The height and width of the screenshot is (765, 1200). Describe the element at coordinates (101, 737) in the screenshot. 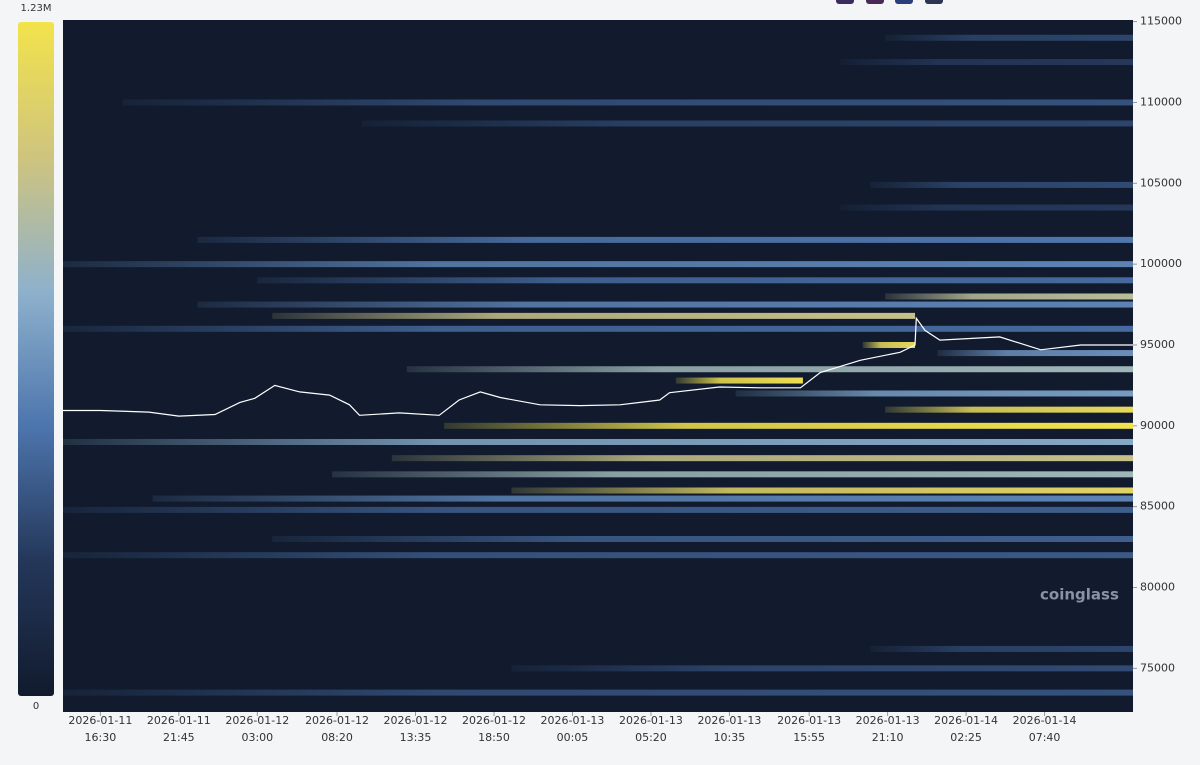

I see `x-tick-time: 16:30` at that location.